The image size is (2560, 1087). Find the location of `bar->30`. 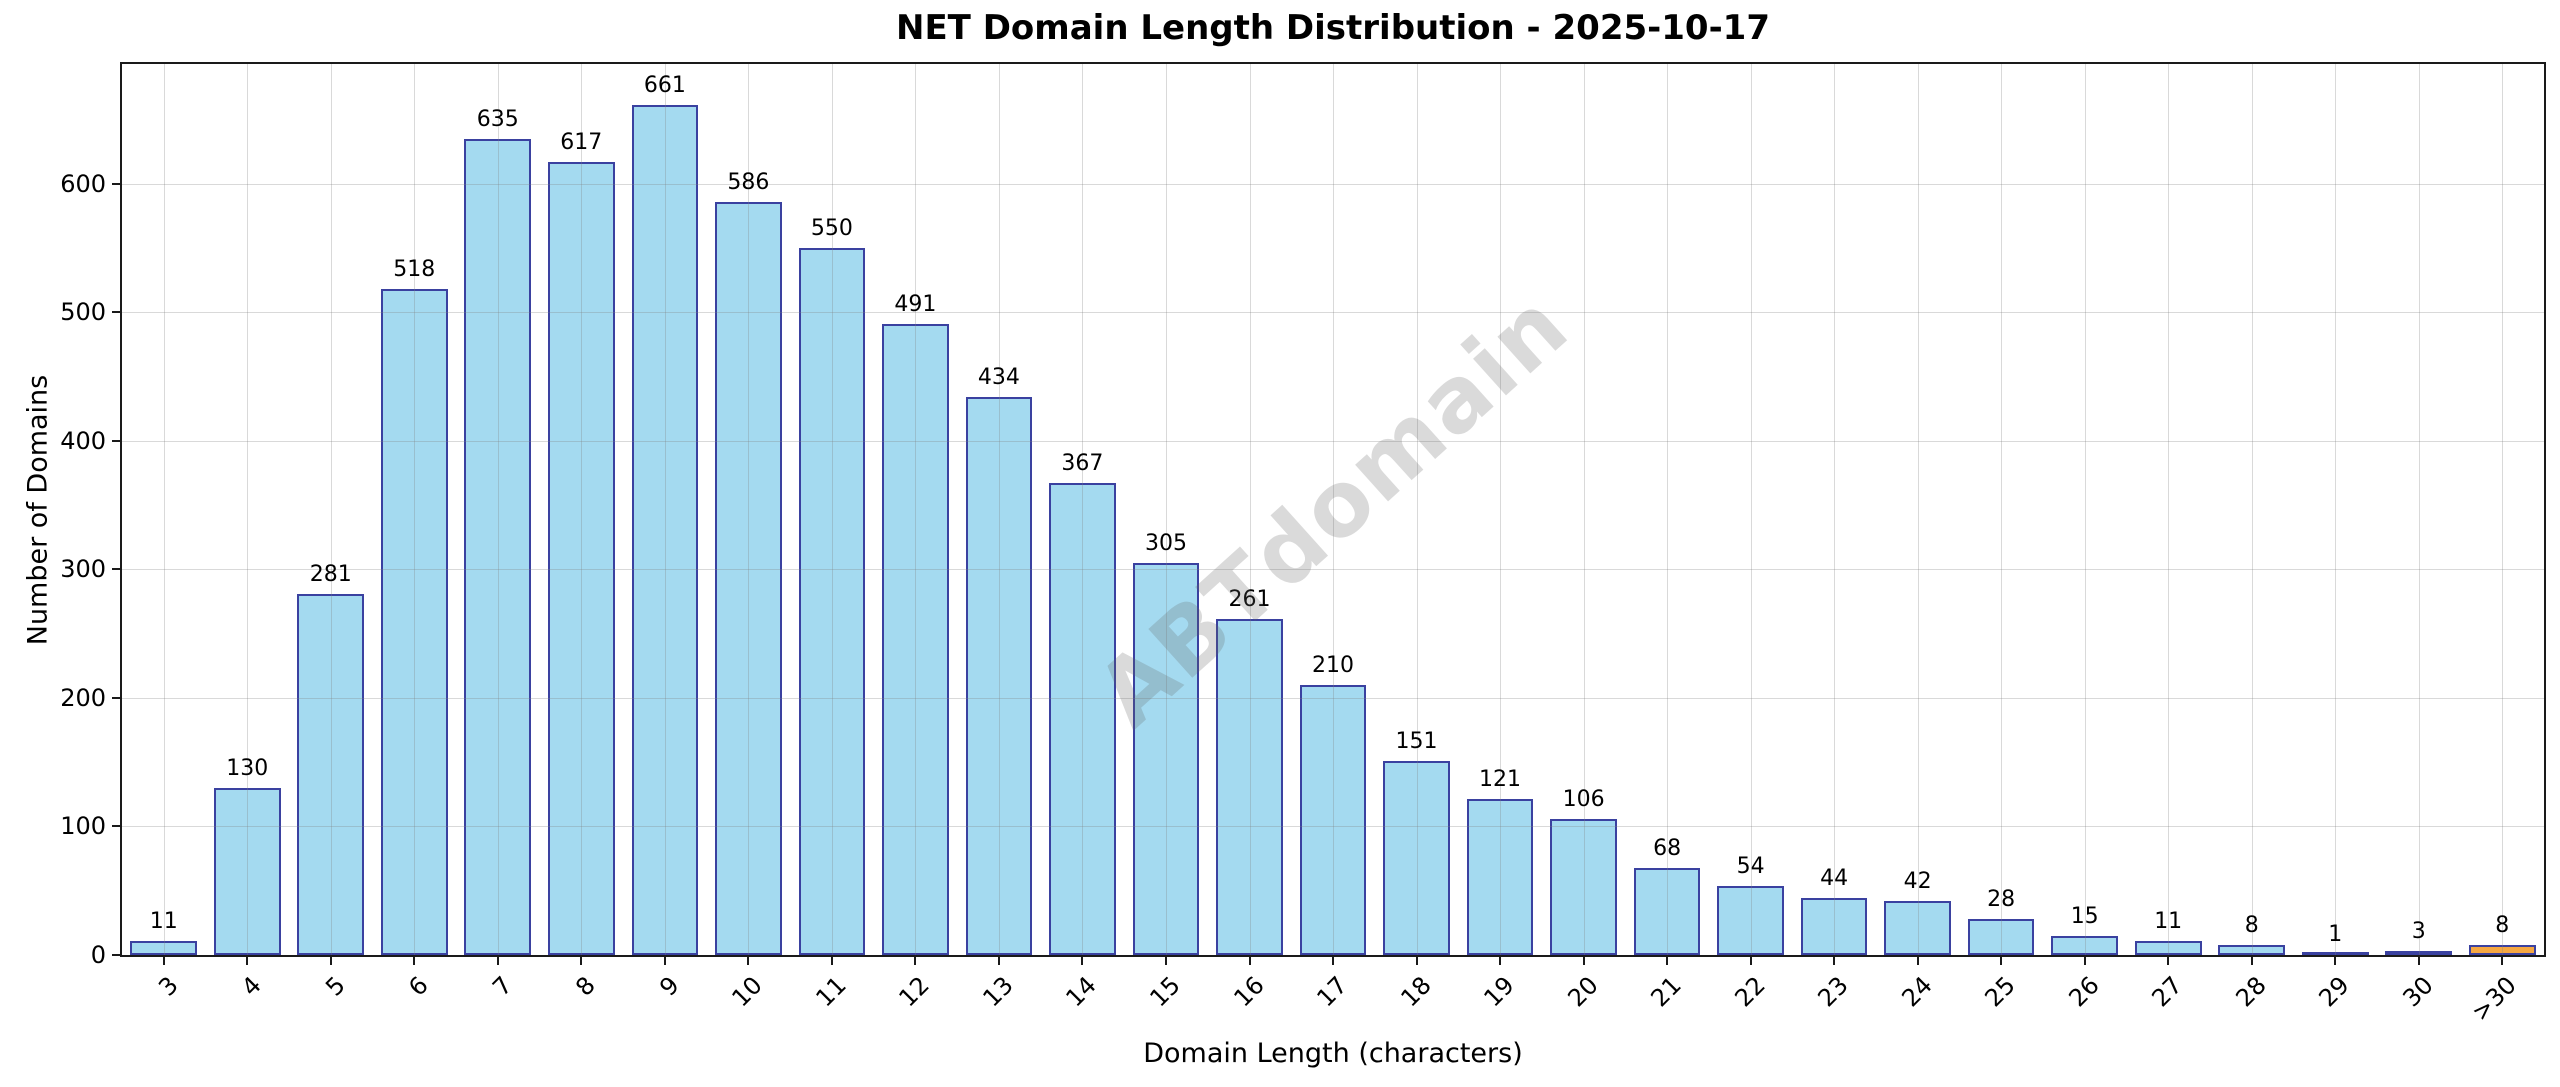

bar->30 is located at coordinates (2502, 949).